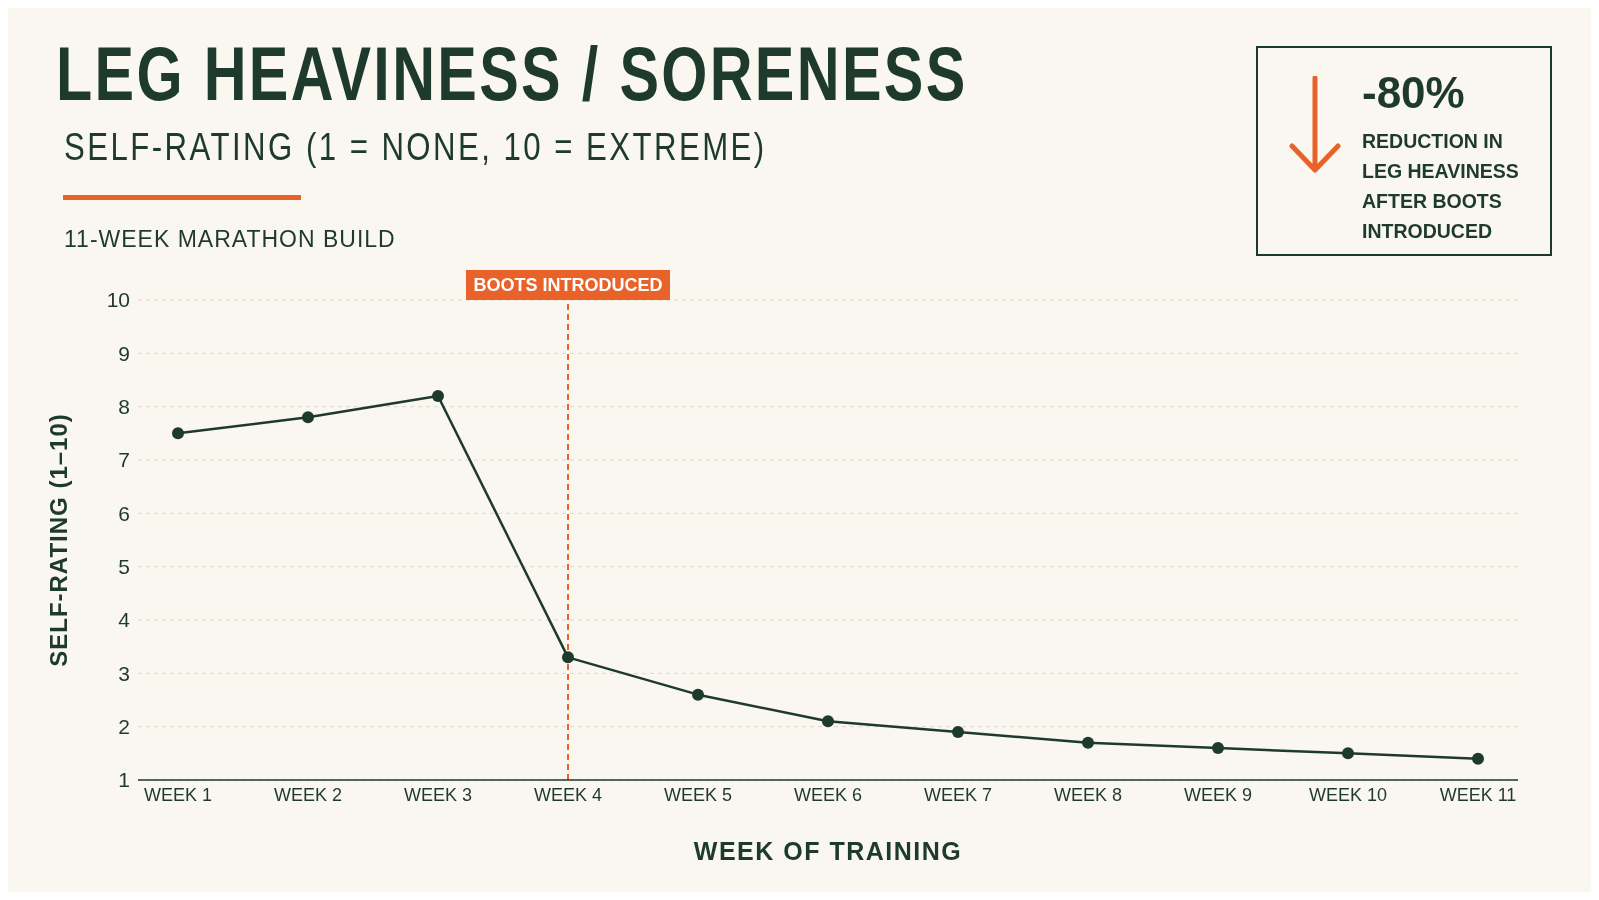 Image resolution: width=1599 pixels, height=900 pixels. What do you see at coordinates (118, 300) in the screenshot?
I see `y-tick-label: 10` at bounding box center [118, 300].